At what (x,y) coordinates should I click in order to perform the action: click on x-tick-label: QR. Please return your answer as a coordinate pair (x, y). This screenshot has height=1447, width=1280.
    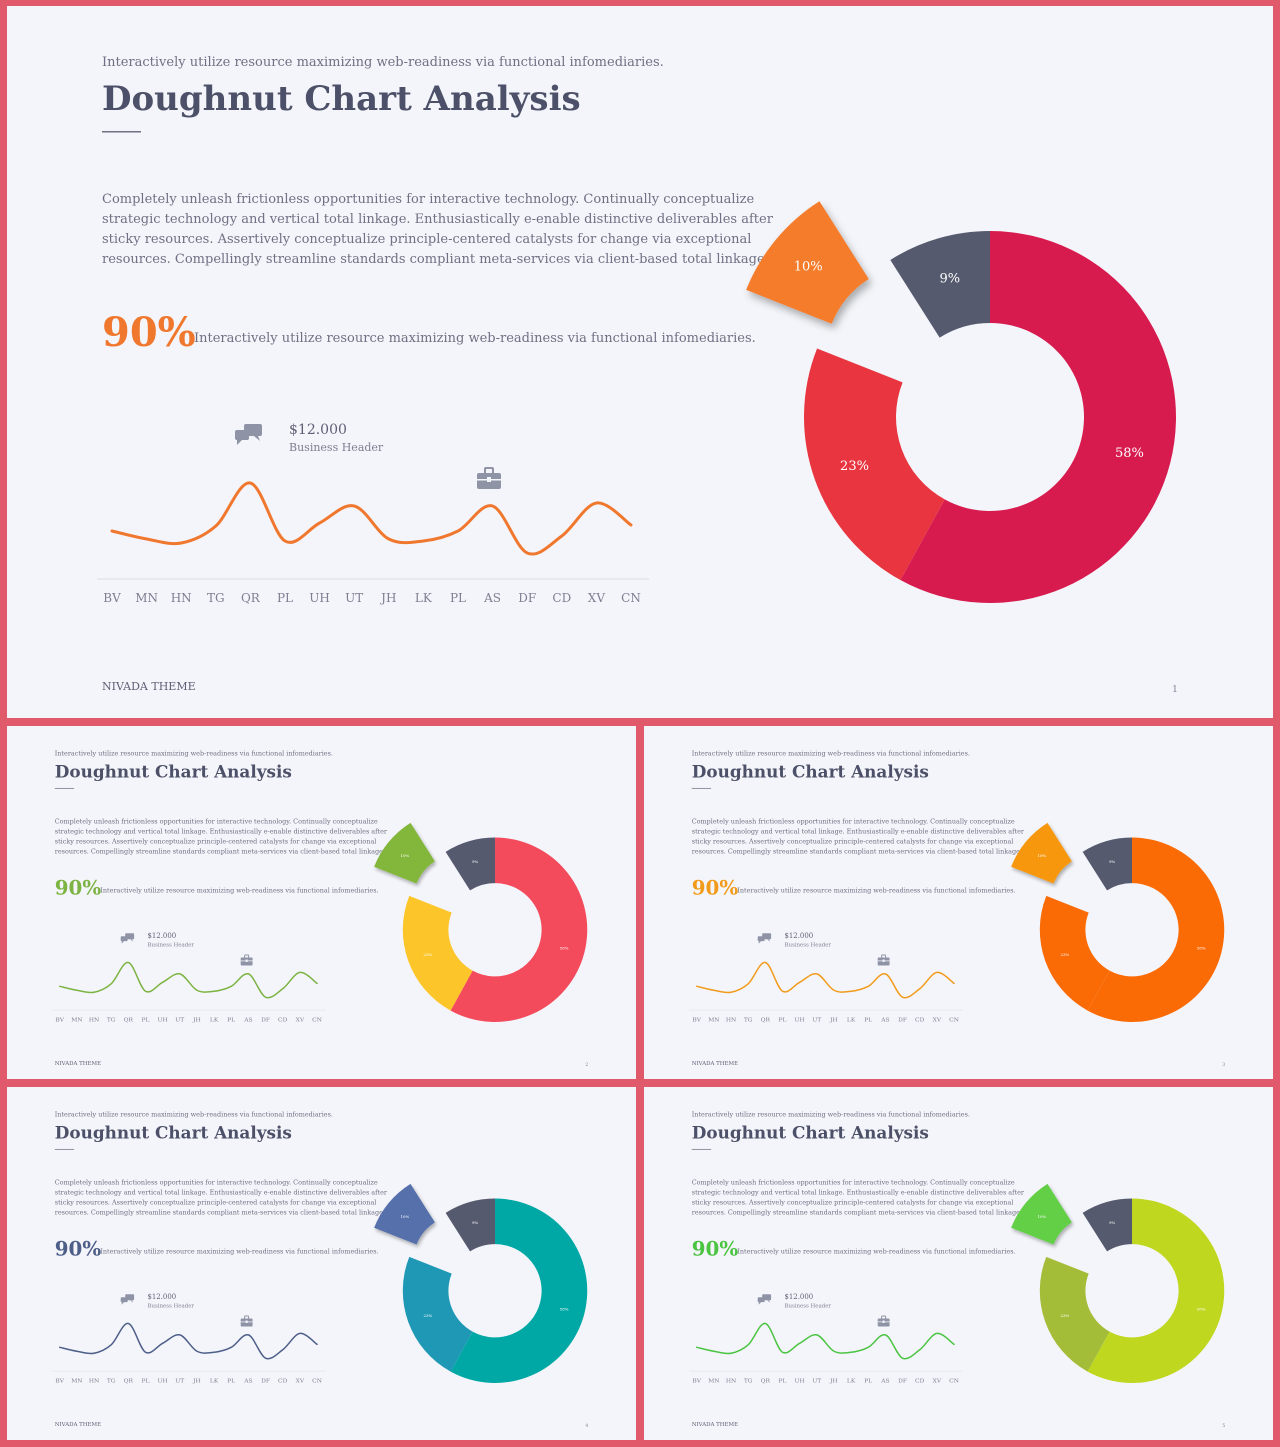
    Looking at the image, I should click on (129, 1019).